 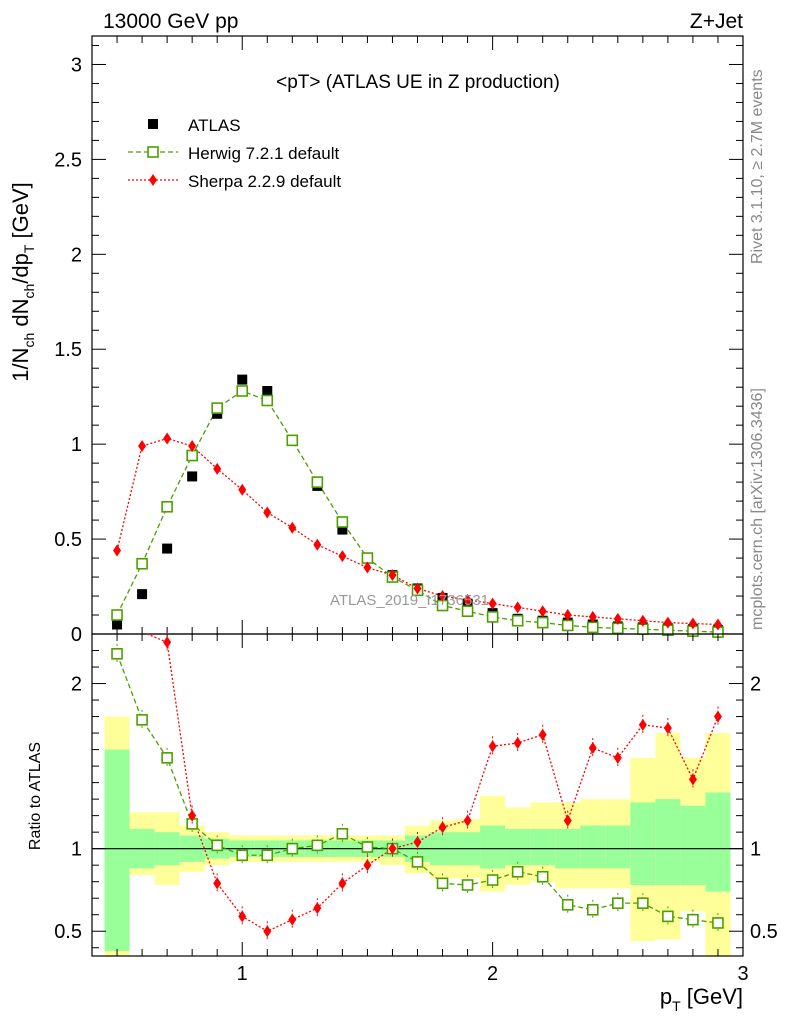 I want to click on header-right-label: Z+Jet, so click(x=716, y=21).